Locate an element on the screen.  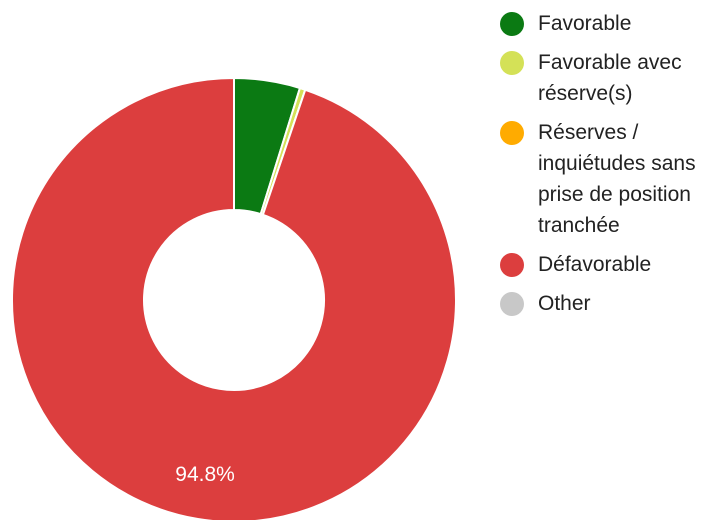
data-label: 94.8% is located at coordinates (205, 474).